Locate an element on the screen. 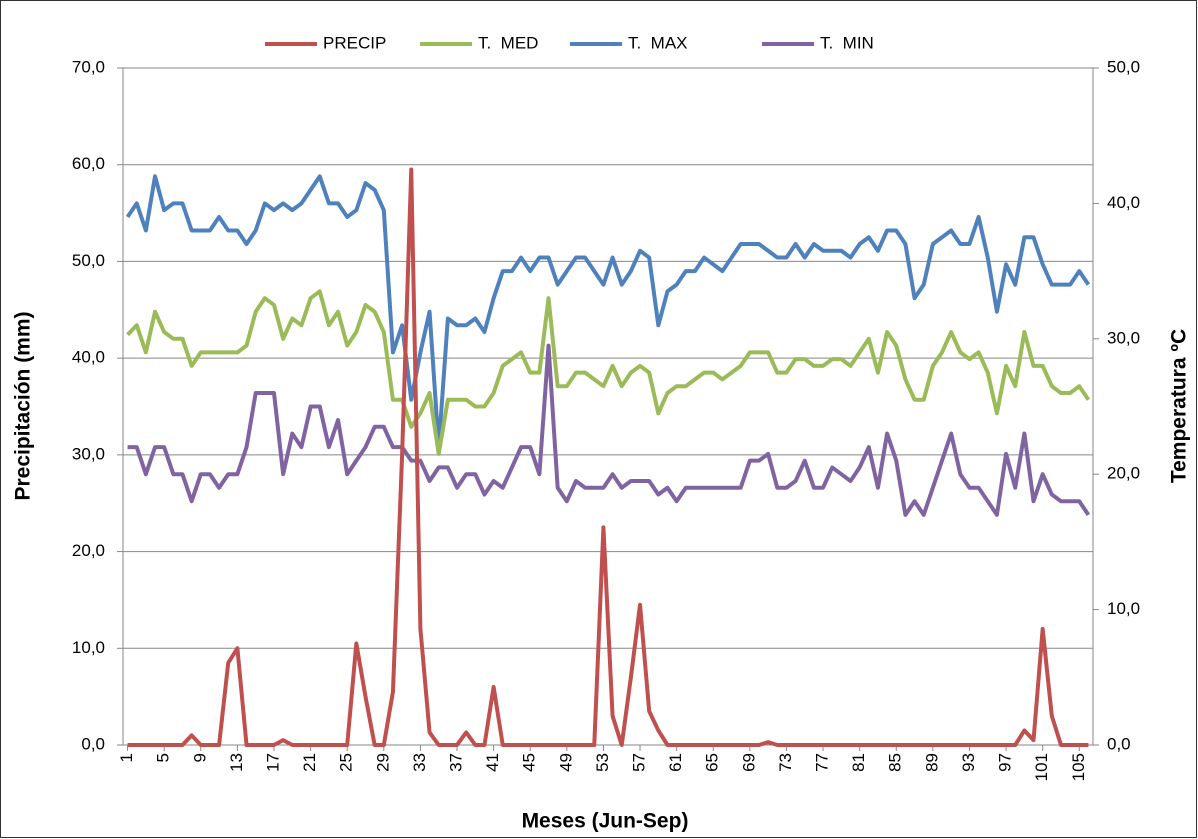  x-tick-label: 37 is located at coordinates (455, 762).